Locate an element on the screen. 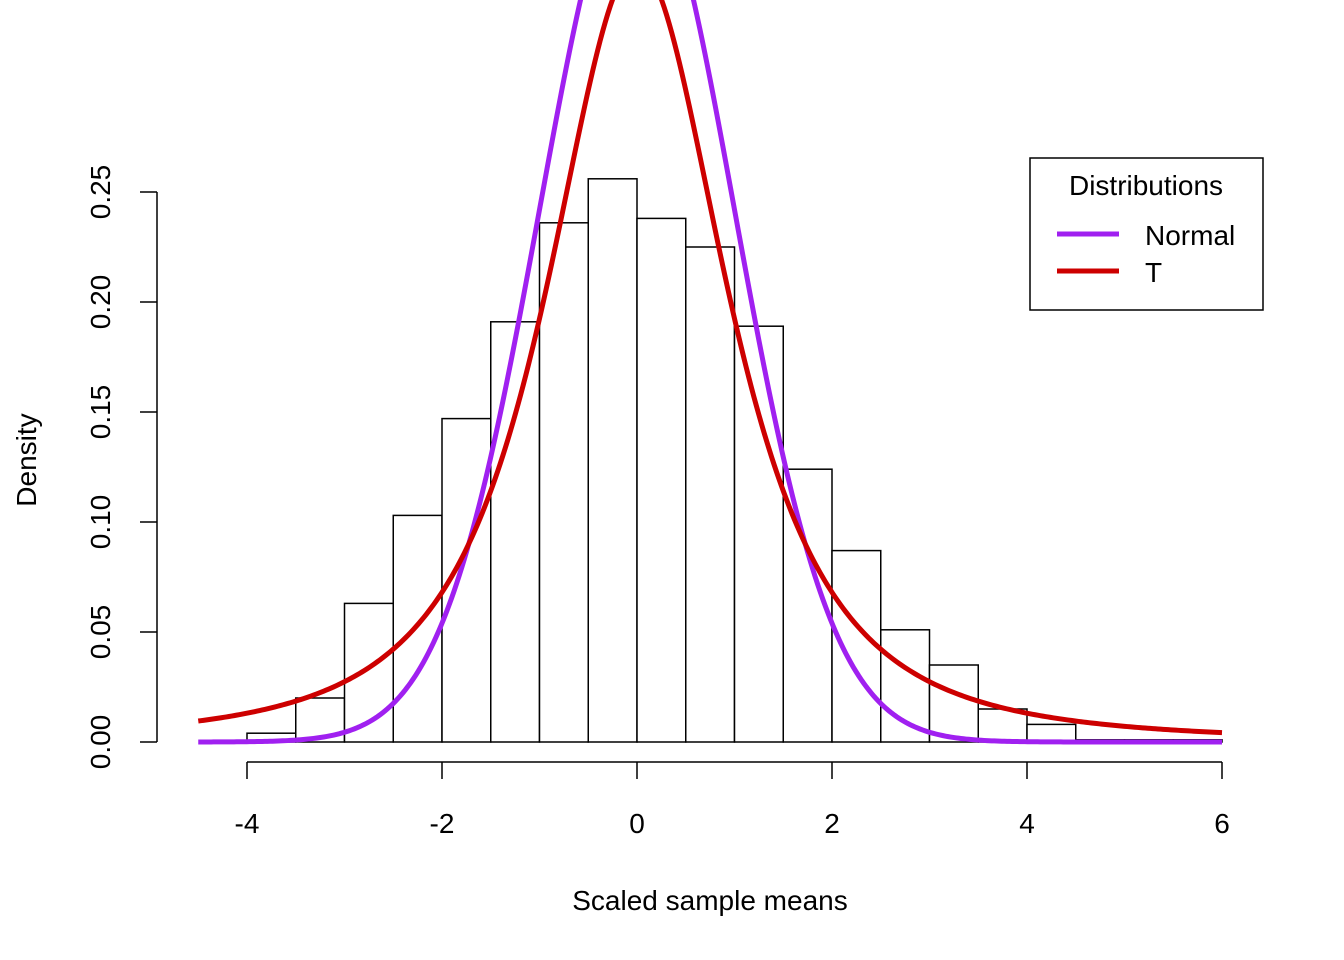  x-tick-label: 4 is located at coordinates (1027, 823).